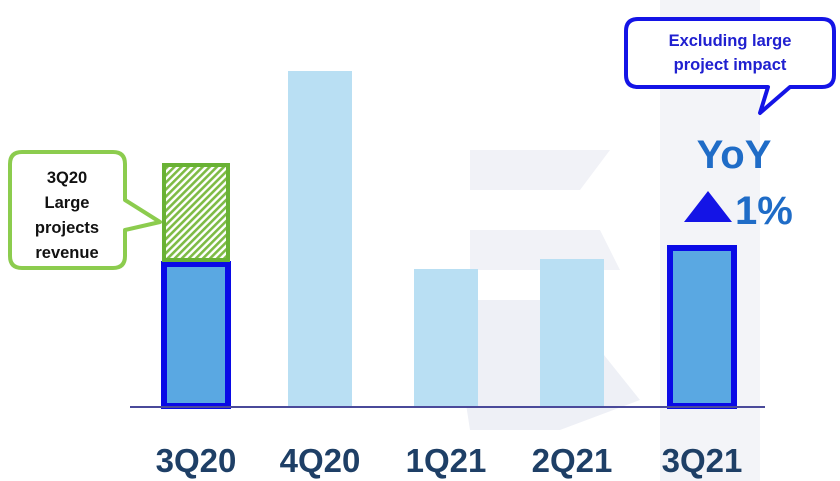 This screenshot has height=481, width=840. Describe the element at coordinates (446, 460) in the screenshot. I see `x-tick-label-1q21: 1Q21` at that location.